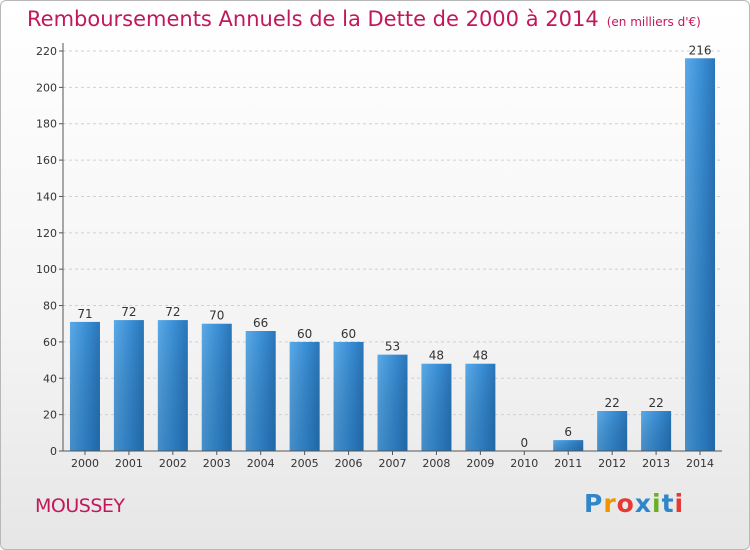 Image resolution: width=750 pixels, height=550 pixels. I want to click on x-tick-label-2013: 2013, so click(656, 463).